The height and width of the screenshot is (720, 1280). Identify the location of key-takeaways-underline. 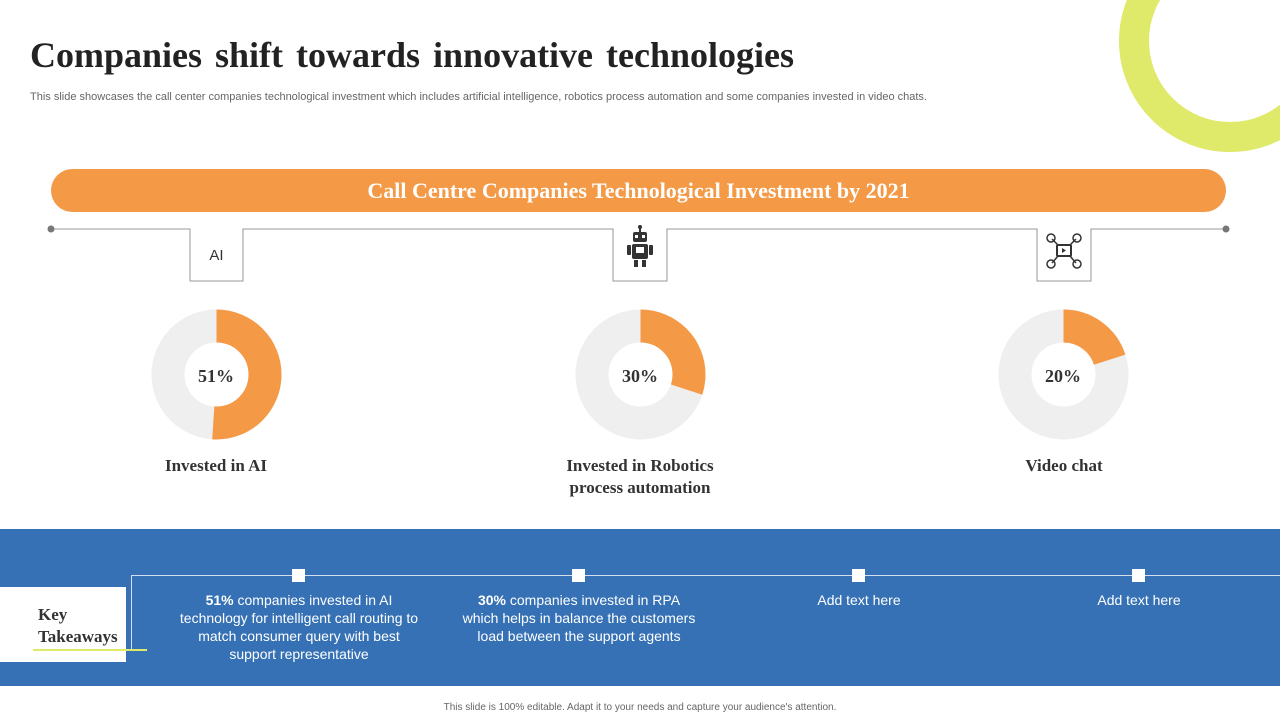
(90, 650).